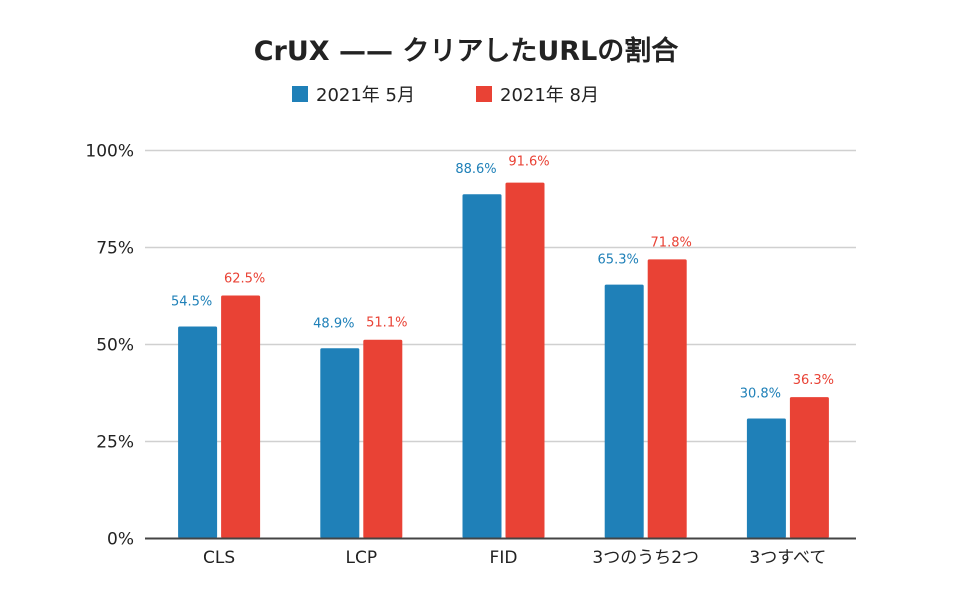 The image size is (960, 591). What do you see at coordinates (362, 558) in the screenshot?
I see `x-tick-label: LCP` at bounding box center [362, 558].